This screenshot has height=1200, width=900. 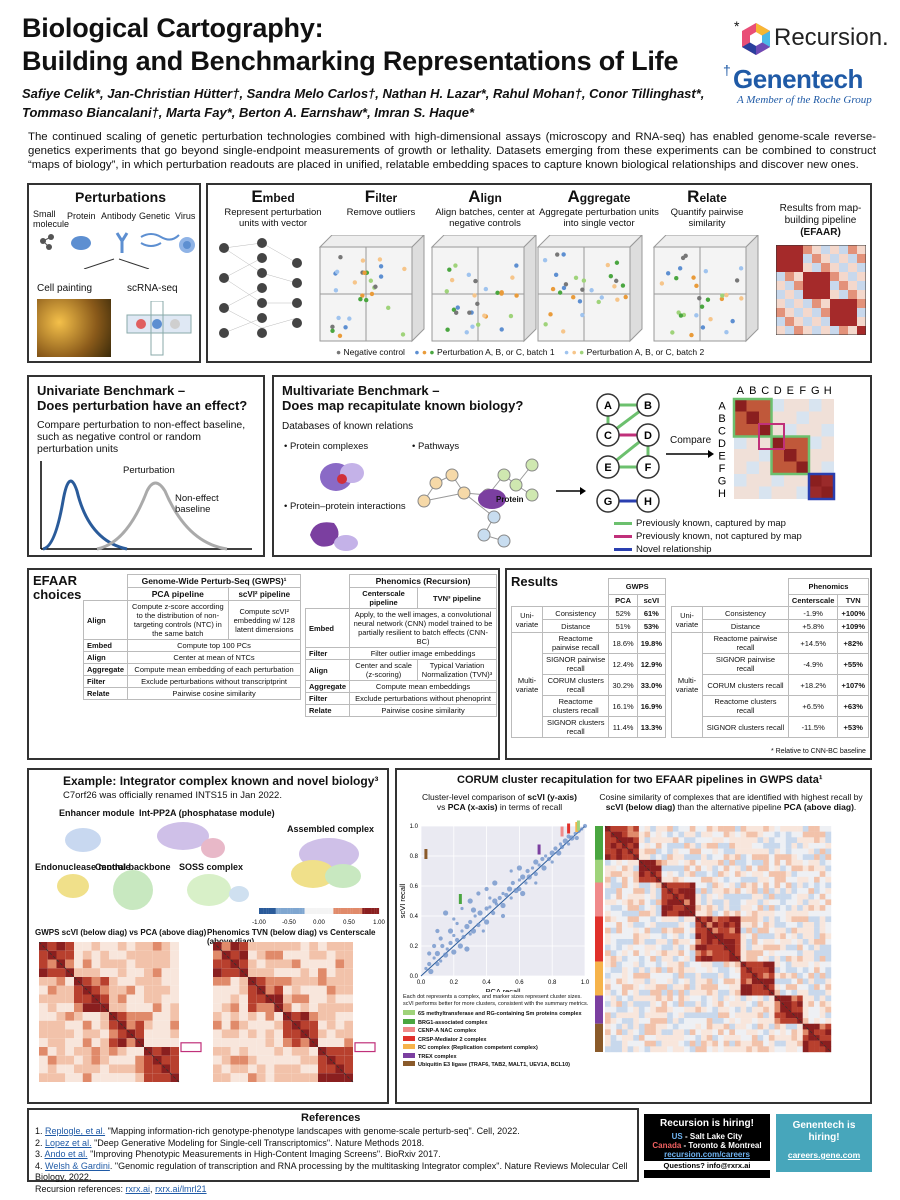 I want to click on gwps-step-1: Embed, so click(x=105, y=645).